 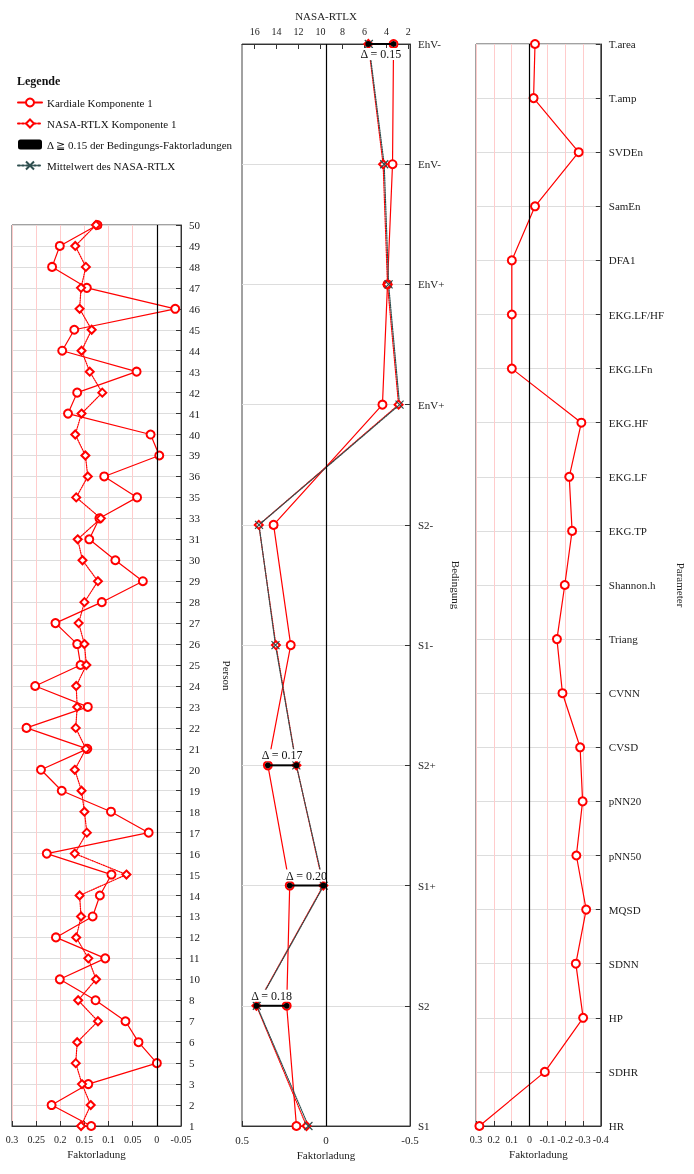 I want to click on x-tick-label: 0.3, so click(x=476, y=1139).